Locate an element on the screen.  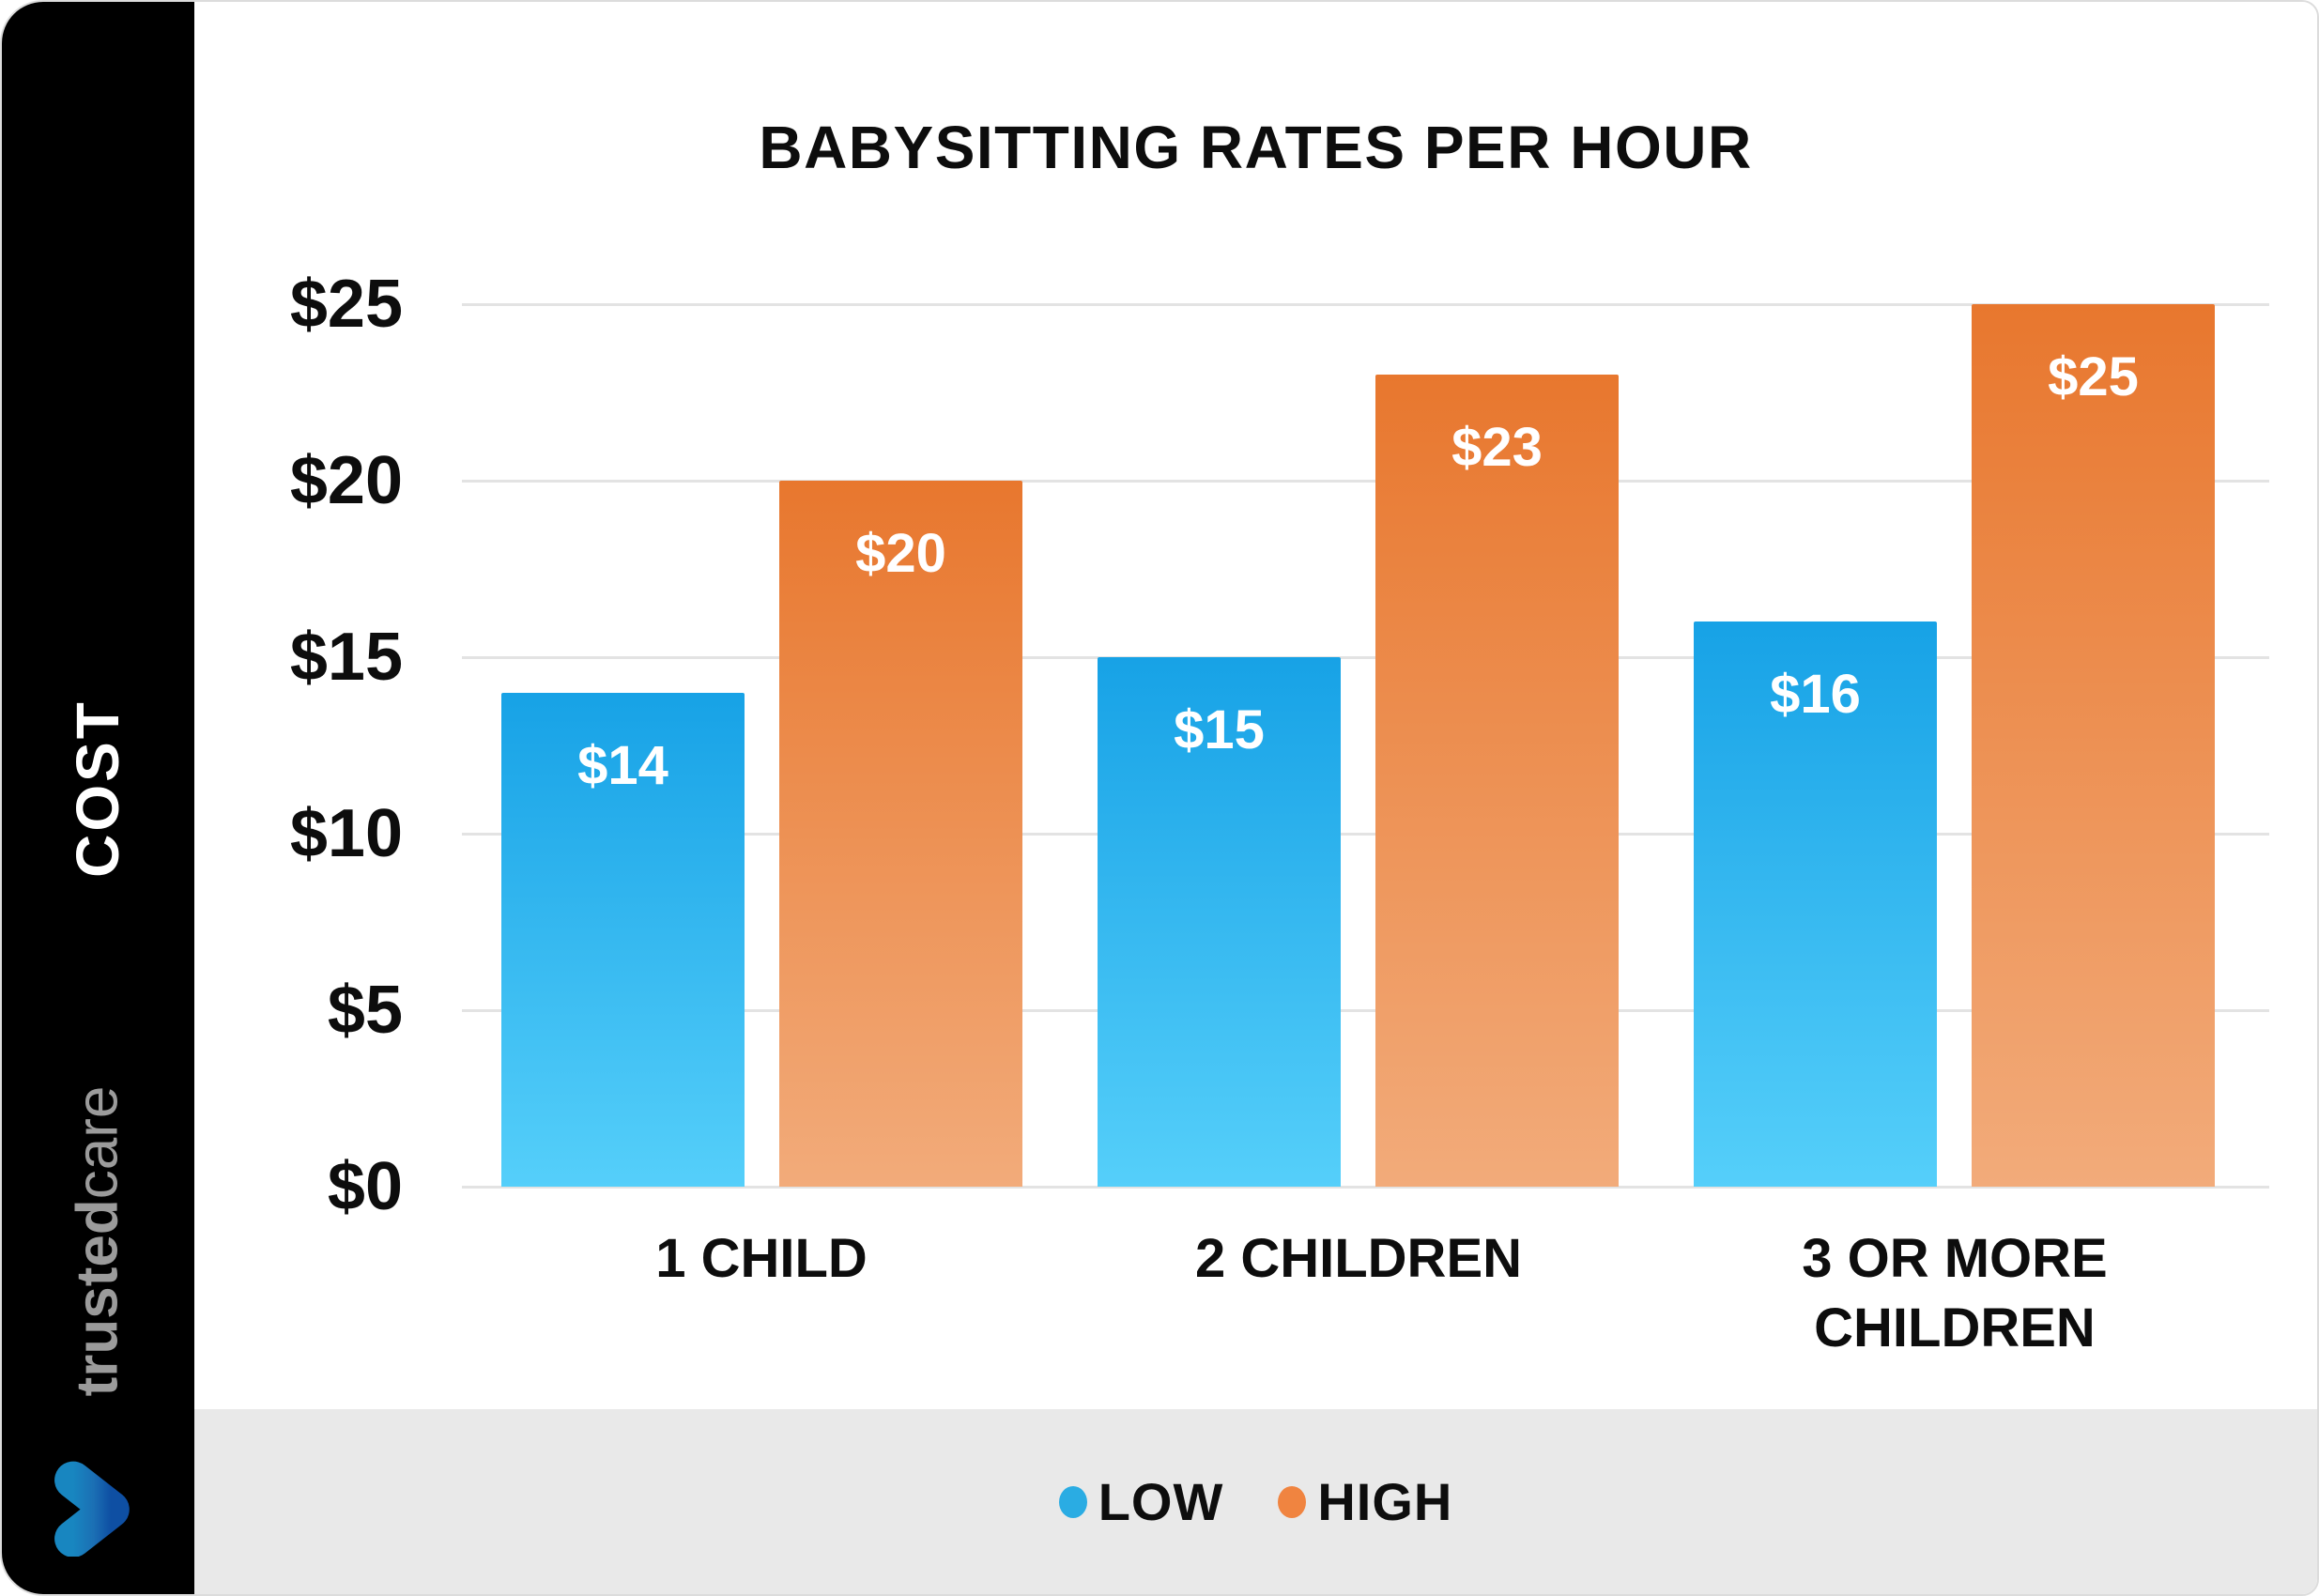
y-tick-label: $20 is located at coordinates (346, 481).